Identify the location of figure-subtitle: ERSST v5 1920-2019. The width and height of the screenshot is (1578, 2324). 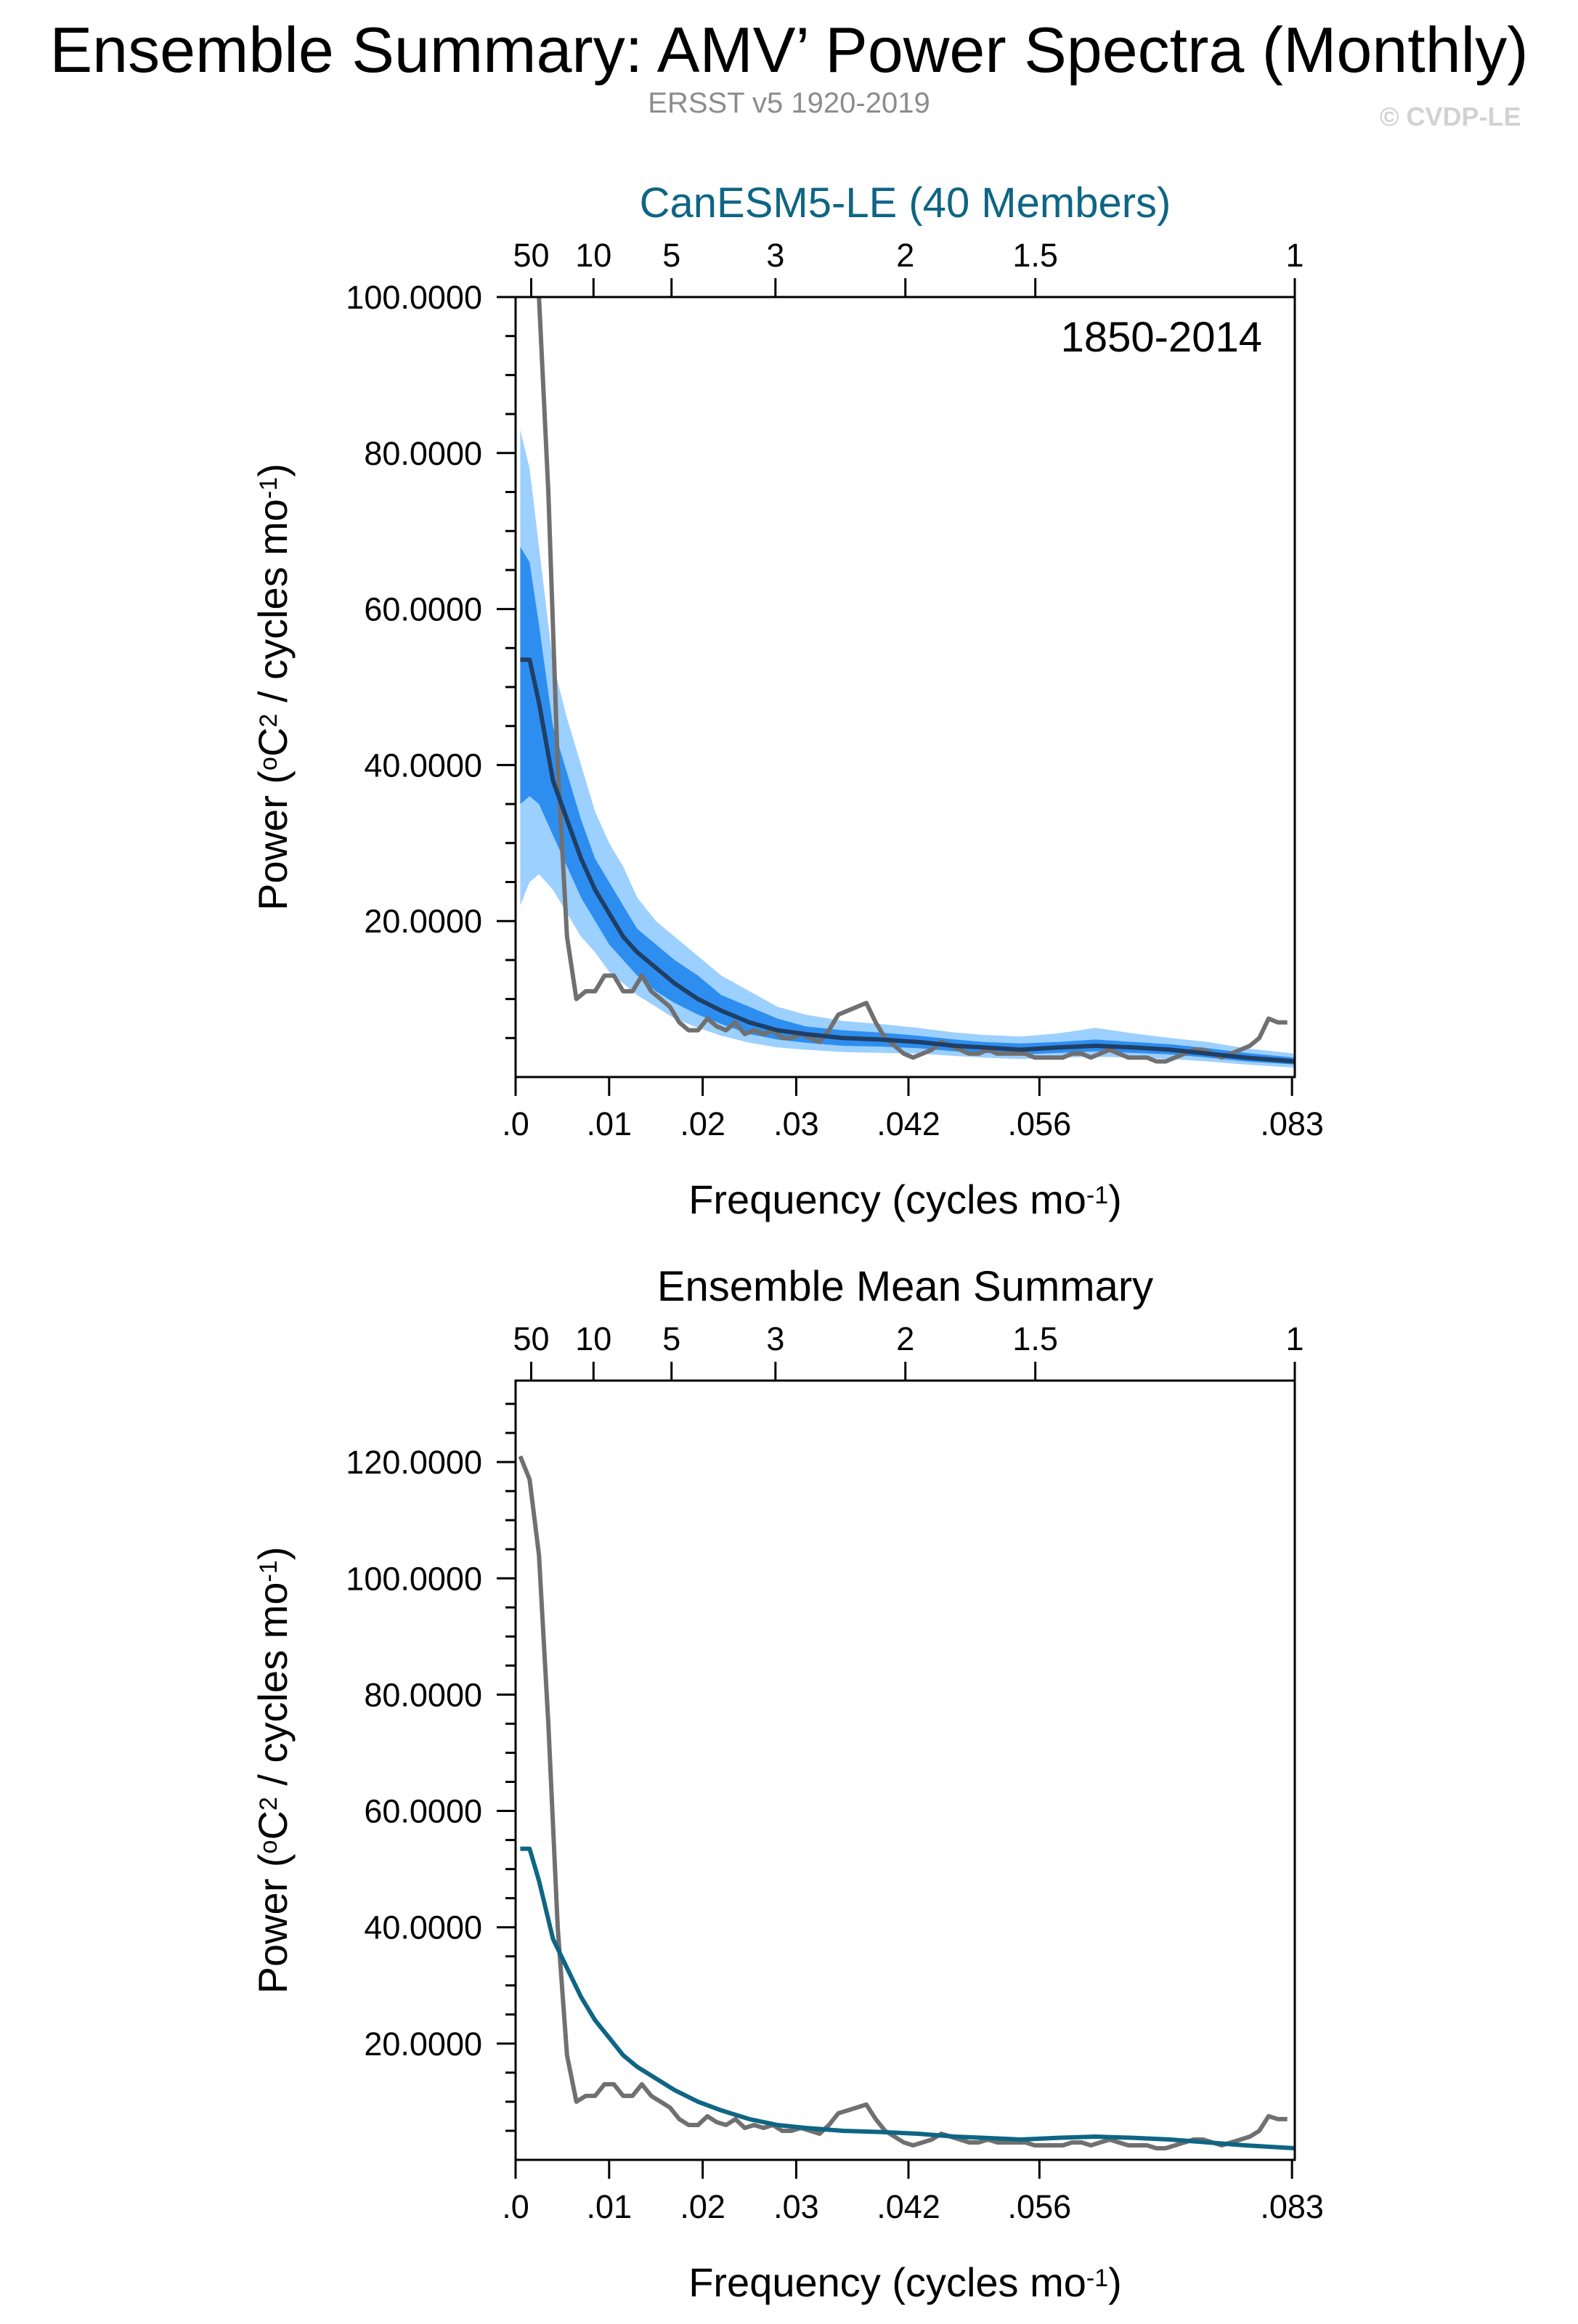
(789, 103).